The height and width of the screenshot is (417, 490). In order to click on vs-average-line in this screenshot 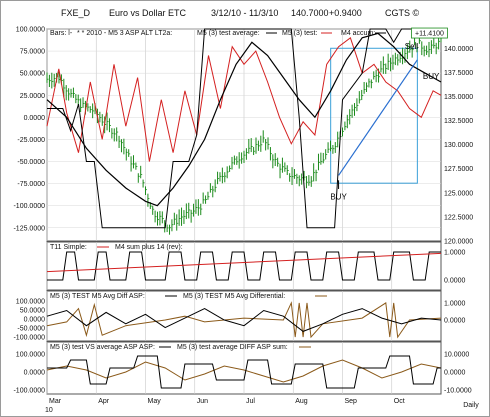, I will do `click(244, 372)`.